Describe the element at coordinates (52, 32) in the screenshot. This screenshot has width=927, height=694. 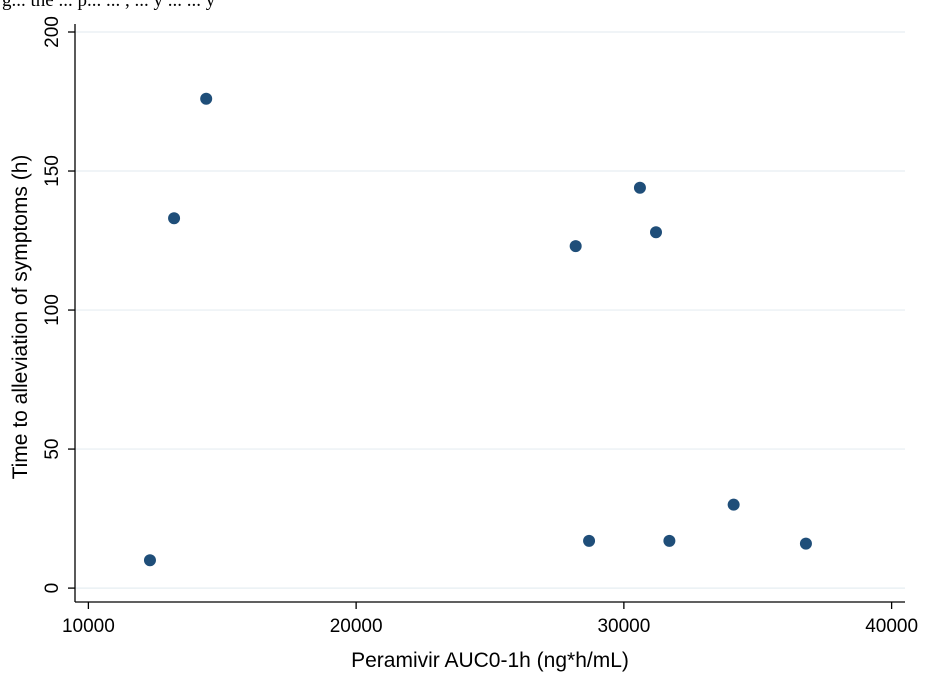
I see `y-tick-label: 200` at that location.